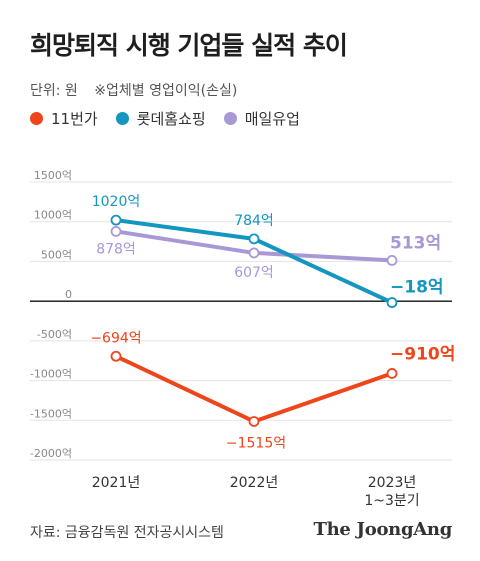 The image size is (480, 561). Describe the element at coordinates (115, 338) in the screenshot. I see `data-label-11st: −694억` at that location.